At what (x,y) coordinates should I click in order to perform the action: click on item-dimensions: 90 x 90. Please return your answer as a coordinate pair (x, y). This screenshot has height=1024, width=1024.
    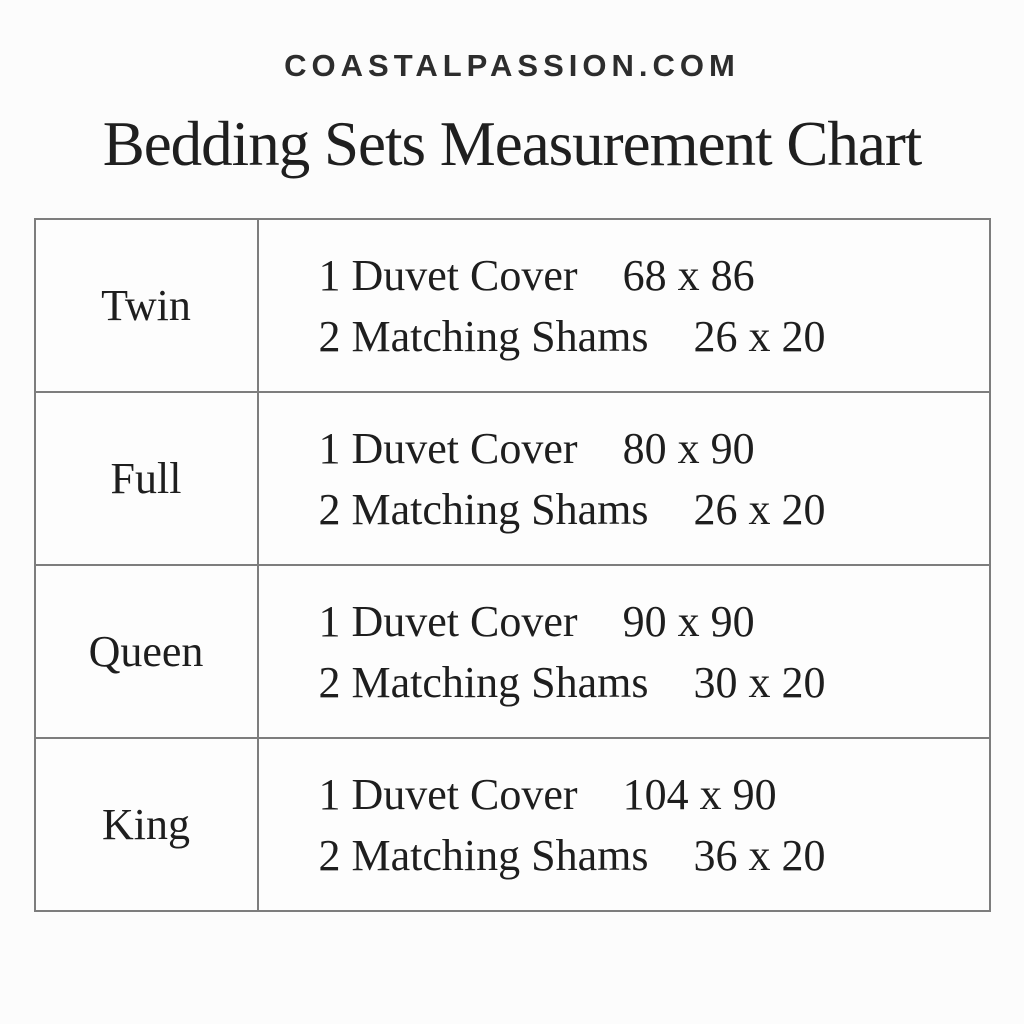
    Looking at the image, I should click on (688, 621).